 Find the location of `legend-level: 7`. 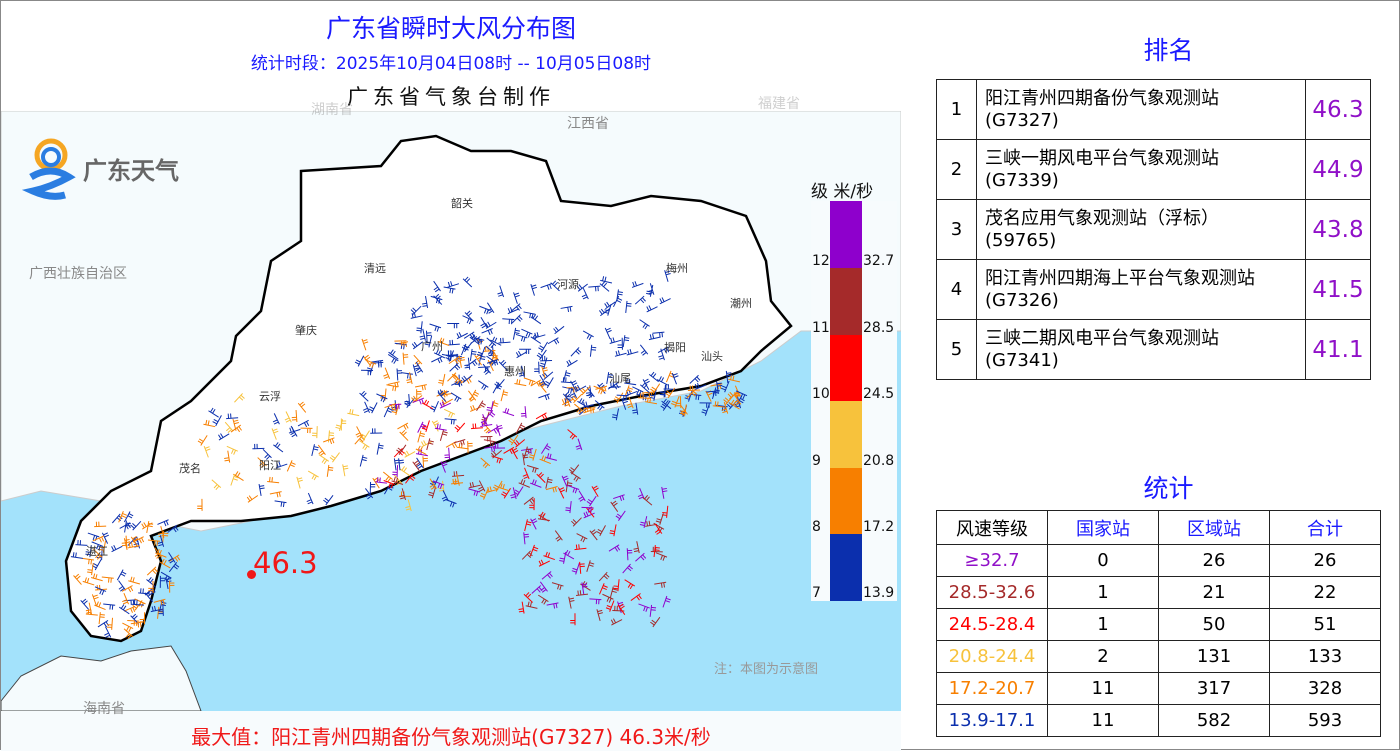

legend-level: 7 is located at coordinates (816, 593).